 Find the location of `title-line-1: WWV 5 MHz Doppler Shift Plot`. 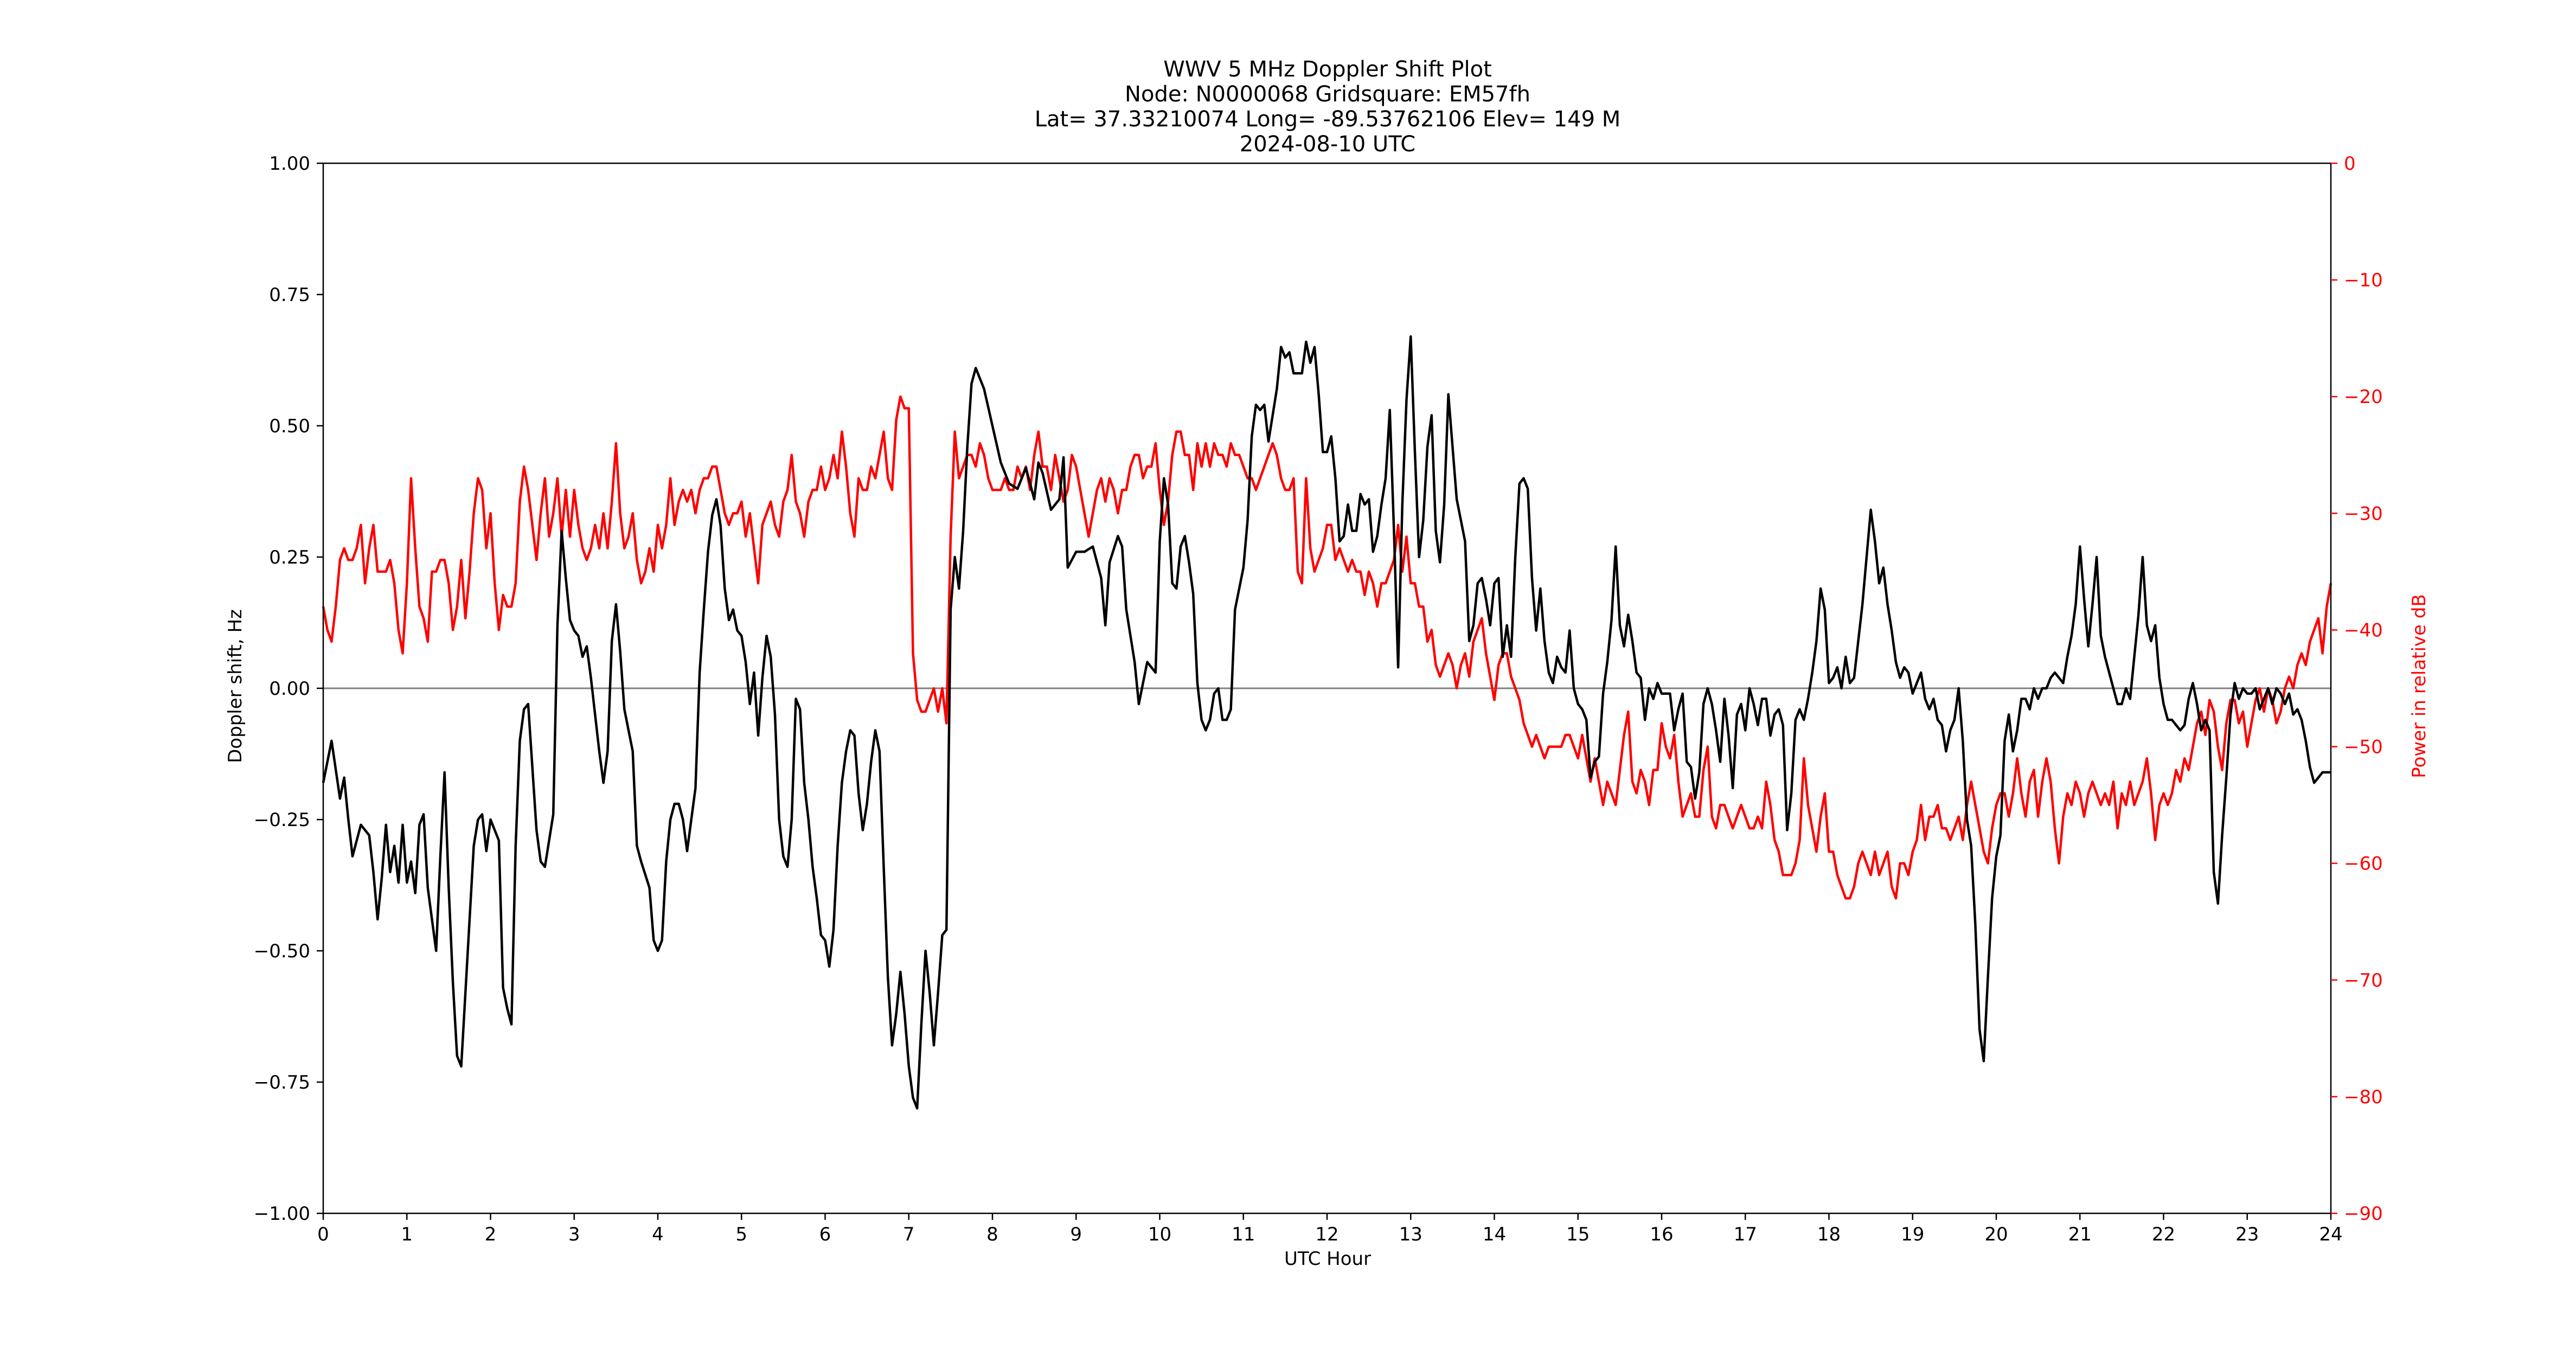

title-line-1: WWV 5 MHz Doppler Shift Plot is located at coordinates (1327, 69).